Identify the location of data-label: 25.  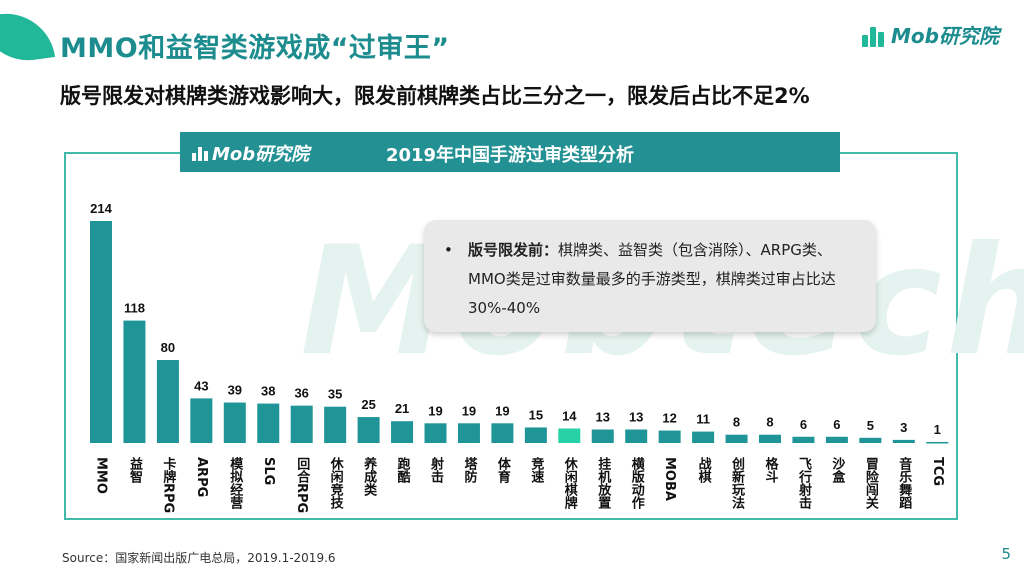
(368, 404).